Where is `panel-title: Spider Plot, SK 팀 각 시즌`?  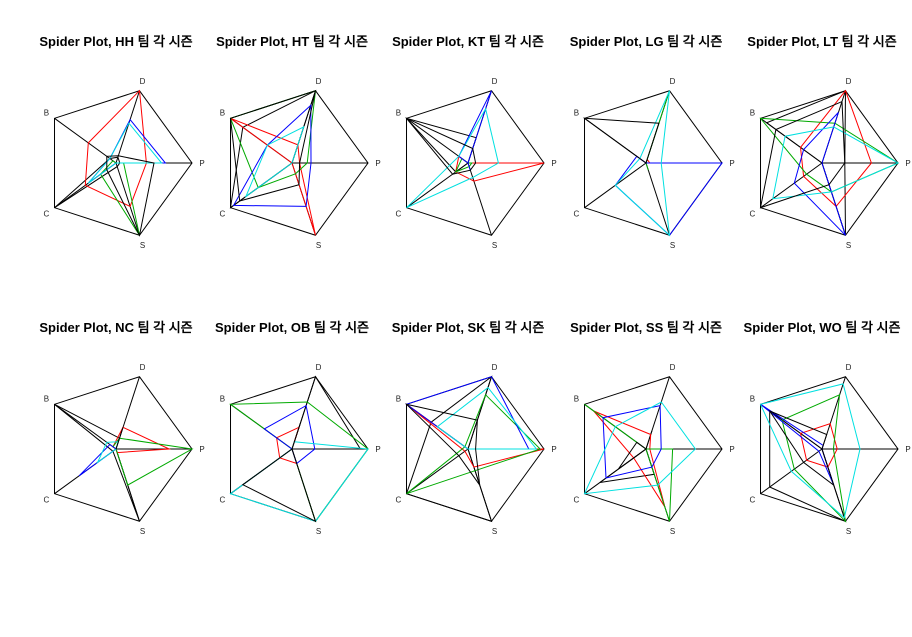 panel-title: Spider Plot, SK 팀 각 시즌 is located at coordinates (468, 327).